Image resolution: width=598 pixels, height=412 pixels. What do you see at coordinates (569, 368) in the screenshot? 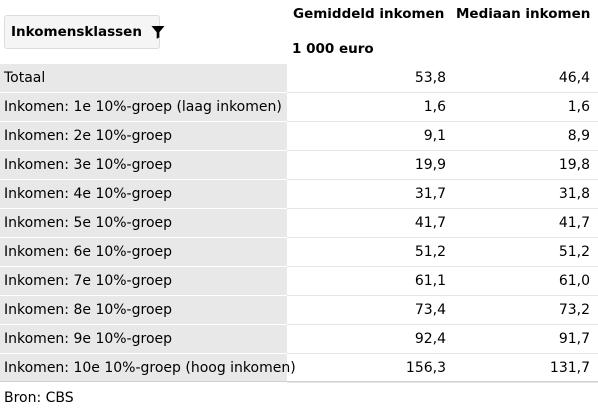
I see `cell-mediaan-inkomen: 131,7` at bounding box center [569, 368].